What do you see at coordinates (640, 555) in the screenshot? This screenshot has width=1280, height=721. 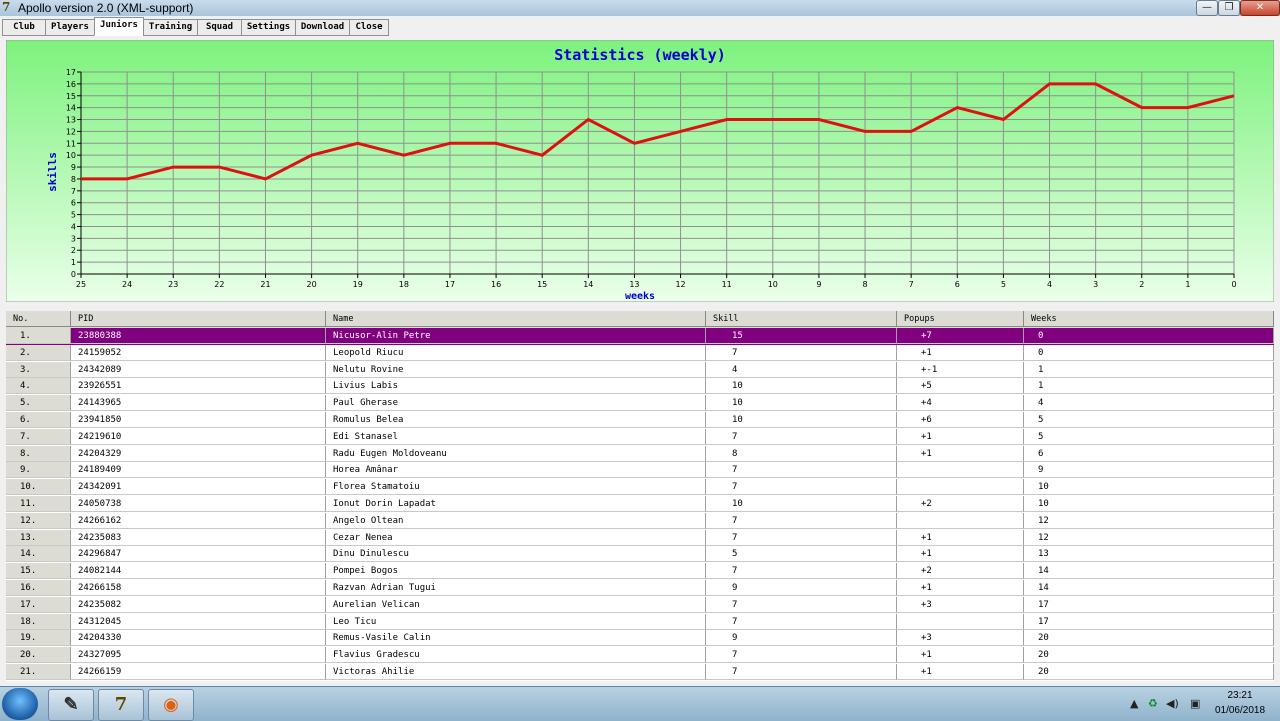 I see `table-row: 14. 24296847 Dinu Dinulescu 5 +1 13` at bounding box center [640, 555].